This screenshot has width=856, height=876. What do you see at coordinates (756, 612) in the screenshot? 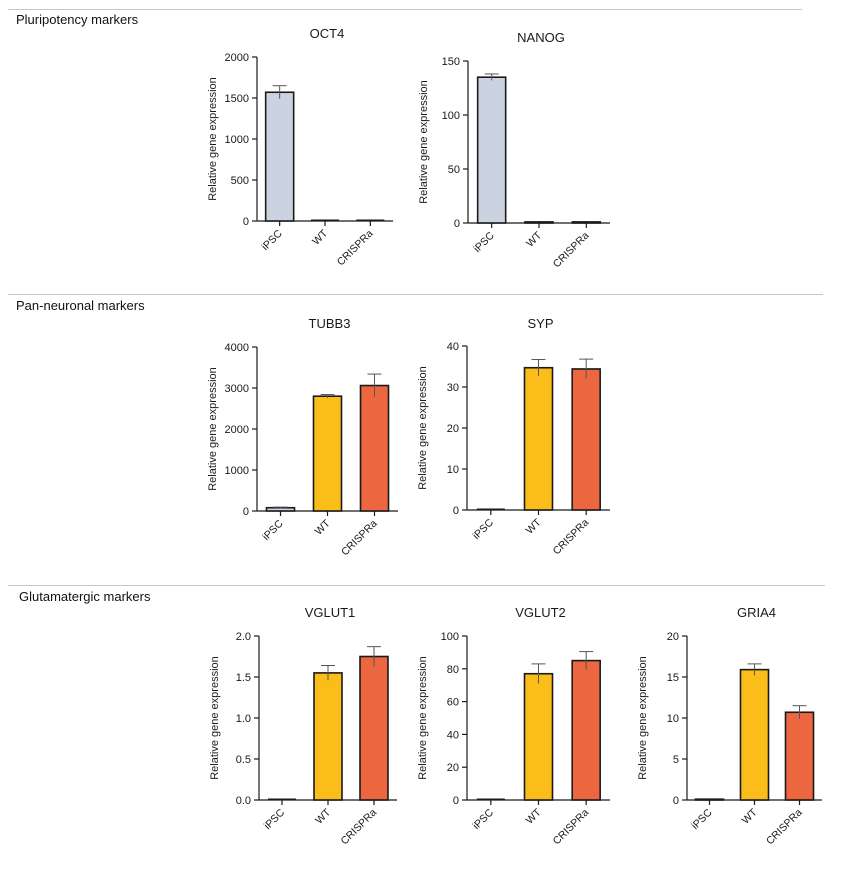
I see `chart-title-gria4: GRIA4` at bounding box center [756, 612].